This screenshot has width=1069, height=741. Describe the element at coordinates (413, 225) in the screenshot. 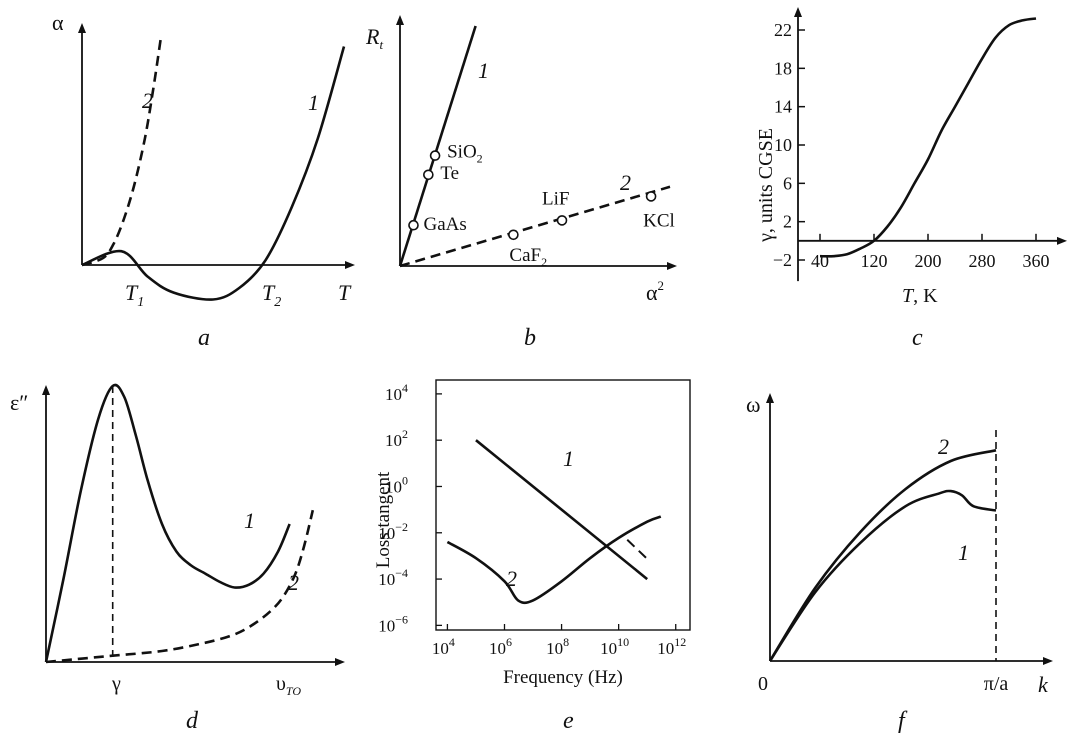

I see `panel-b-point-gaas` at that location.